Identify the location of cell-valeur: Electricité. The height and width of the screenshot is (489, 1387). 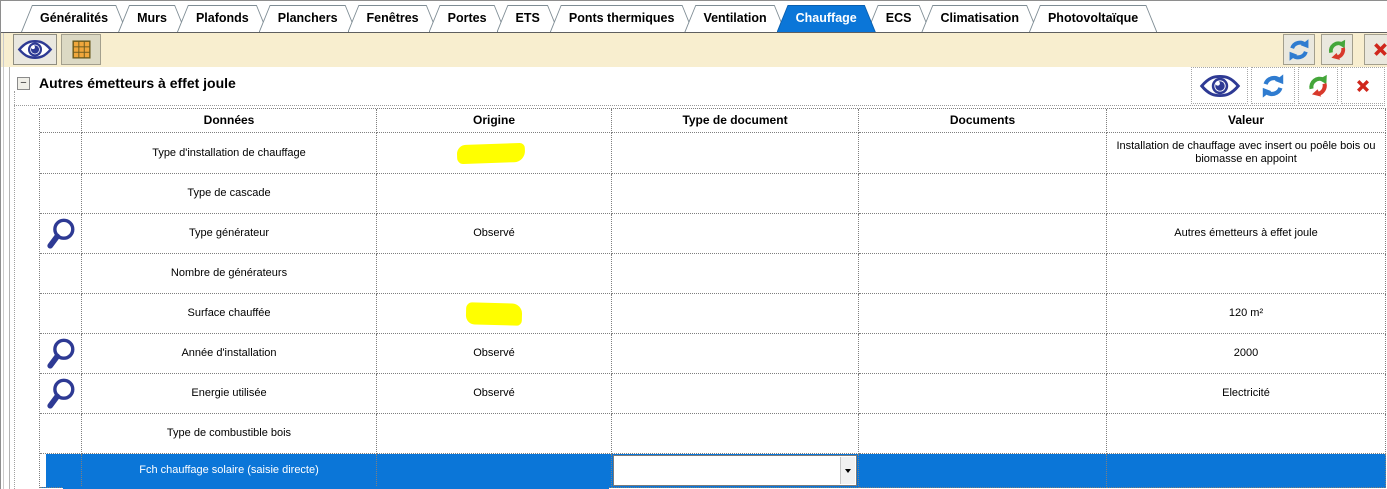
(1246, 394).